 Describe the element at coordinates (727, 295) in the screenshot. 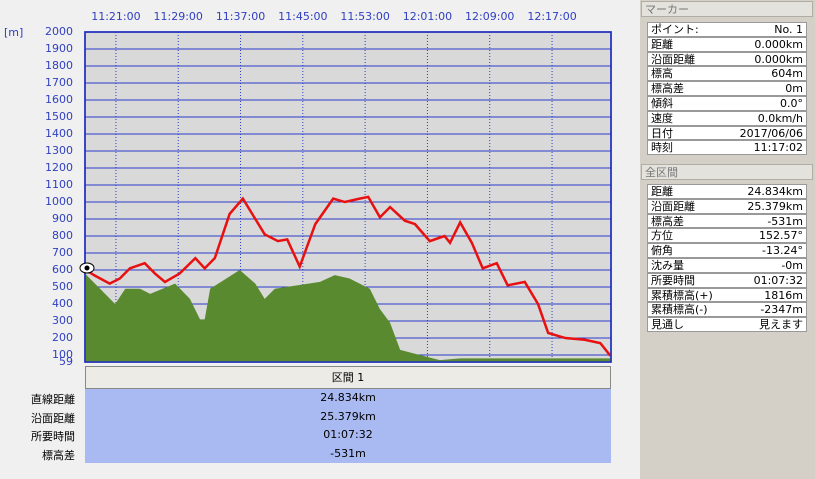

I see `panel-row: 累積標高(+) 1816m` at that location.